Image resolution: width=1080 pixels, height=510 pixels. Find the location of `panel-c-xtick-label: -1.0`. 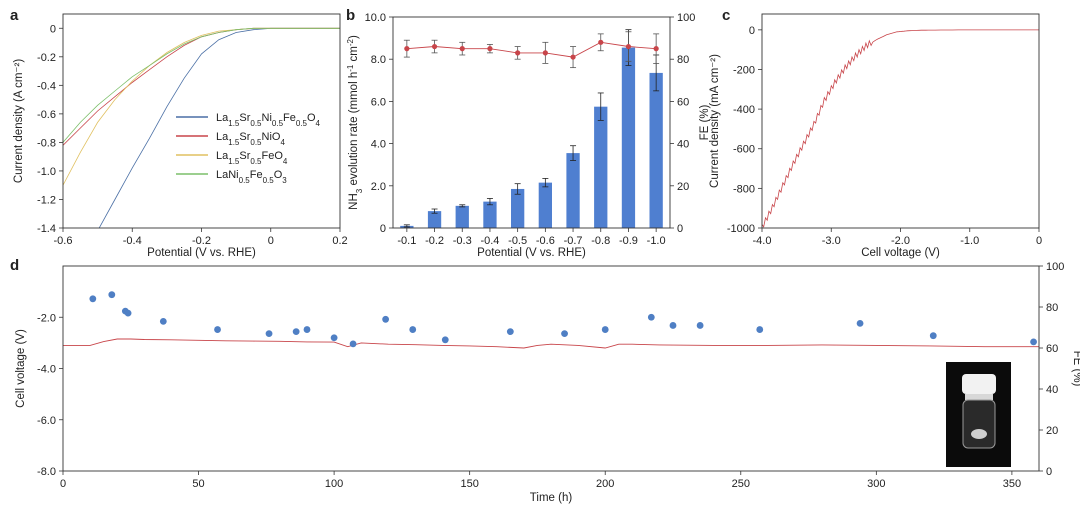

panel-c-xtick-label: -1.0 is located at coordinates (969, 241).